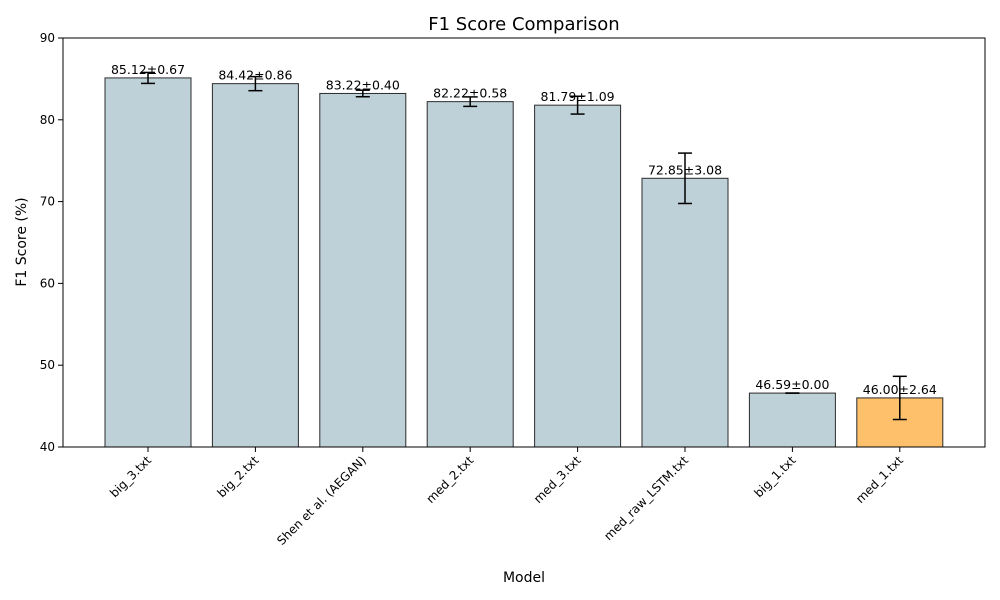  I want to click on data-label: 82.22±0.58, so click(470, 93).